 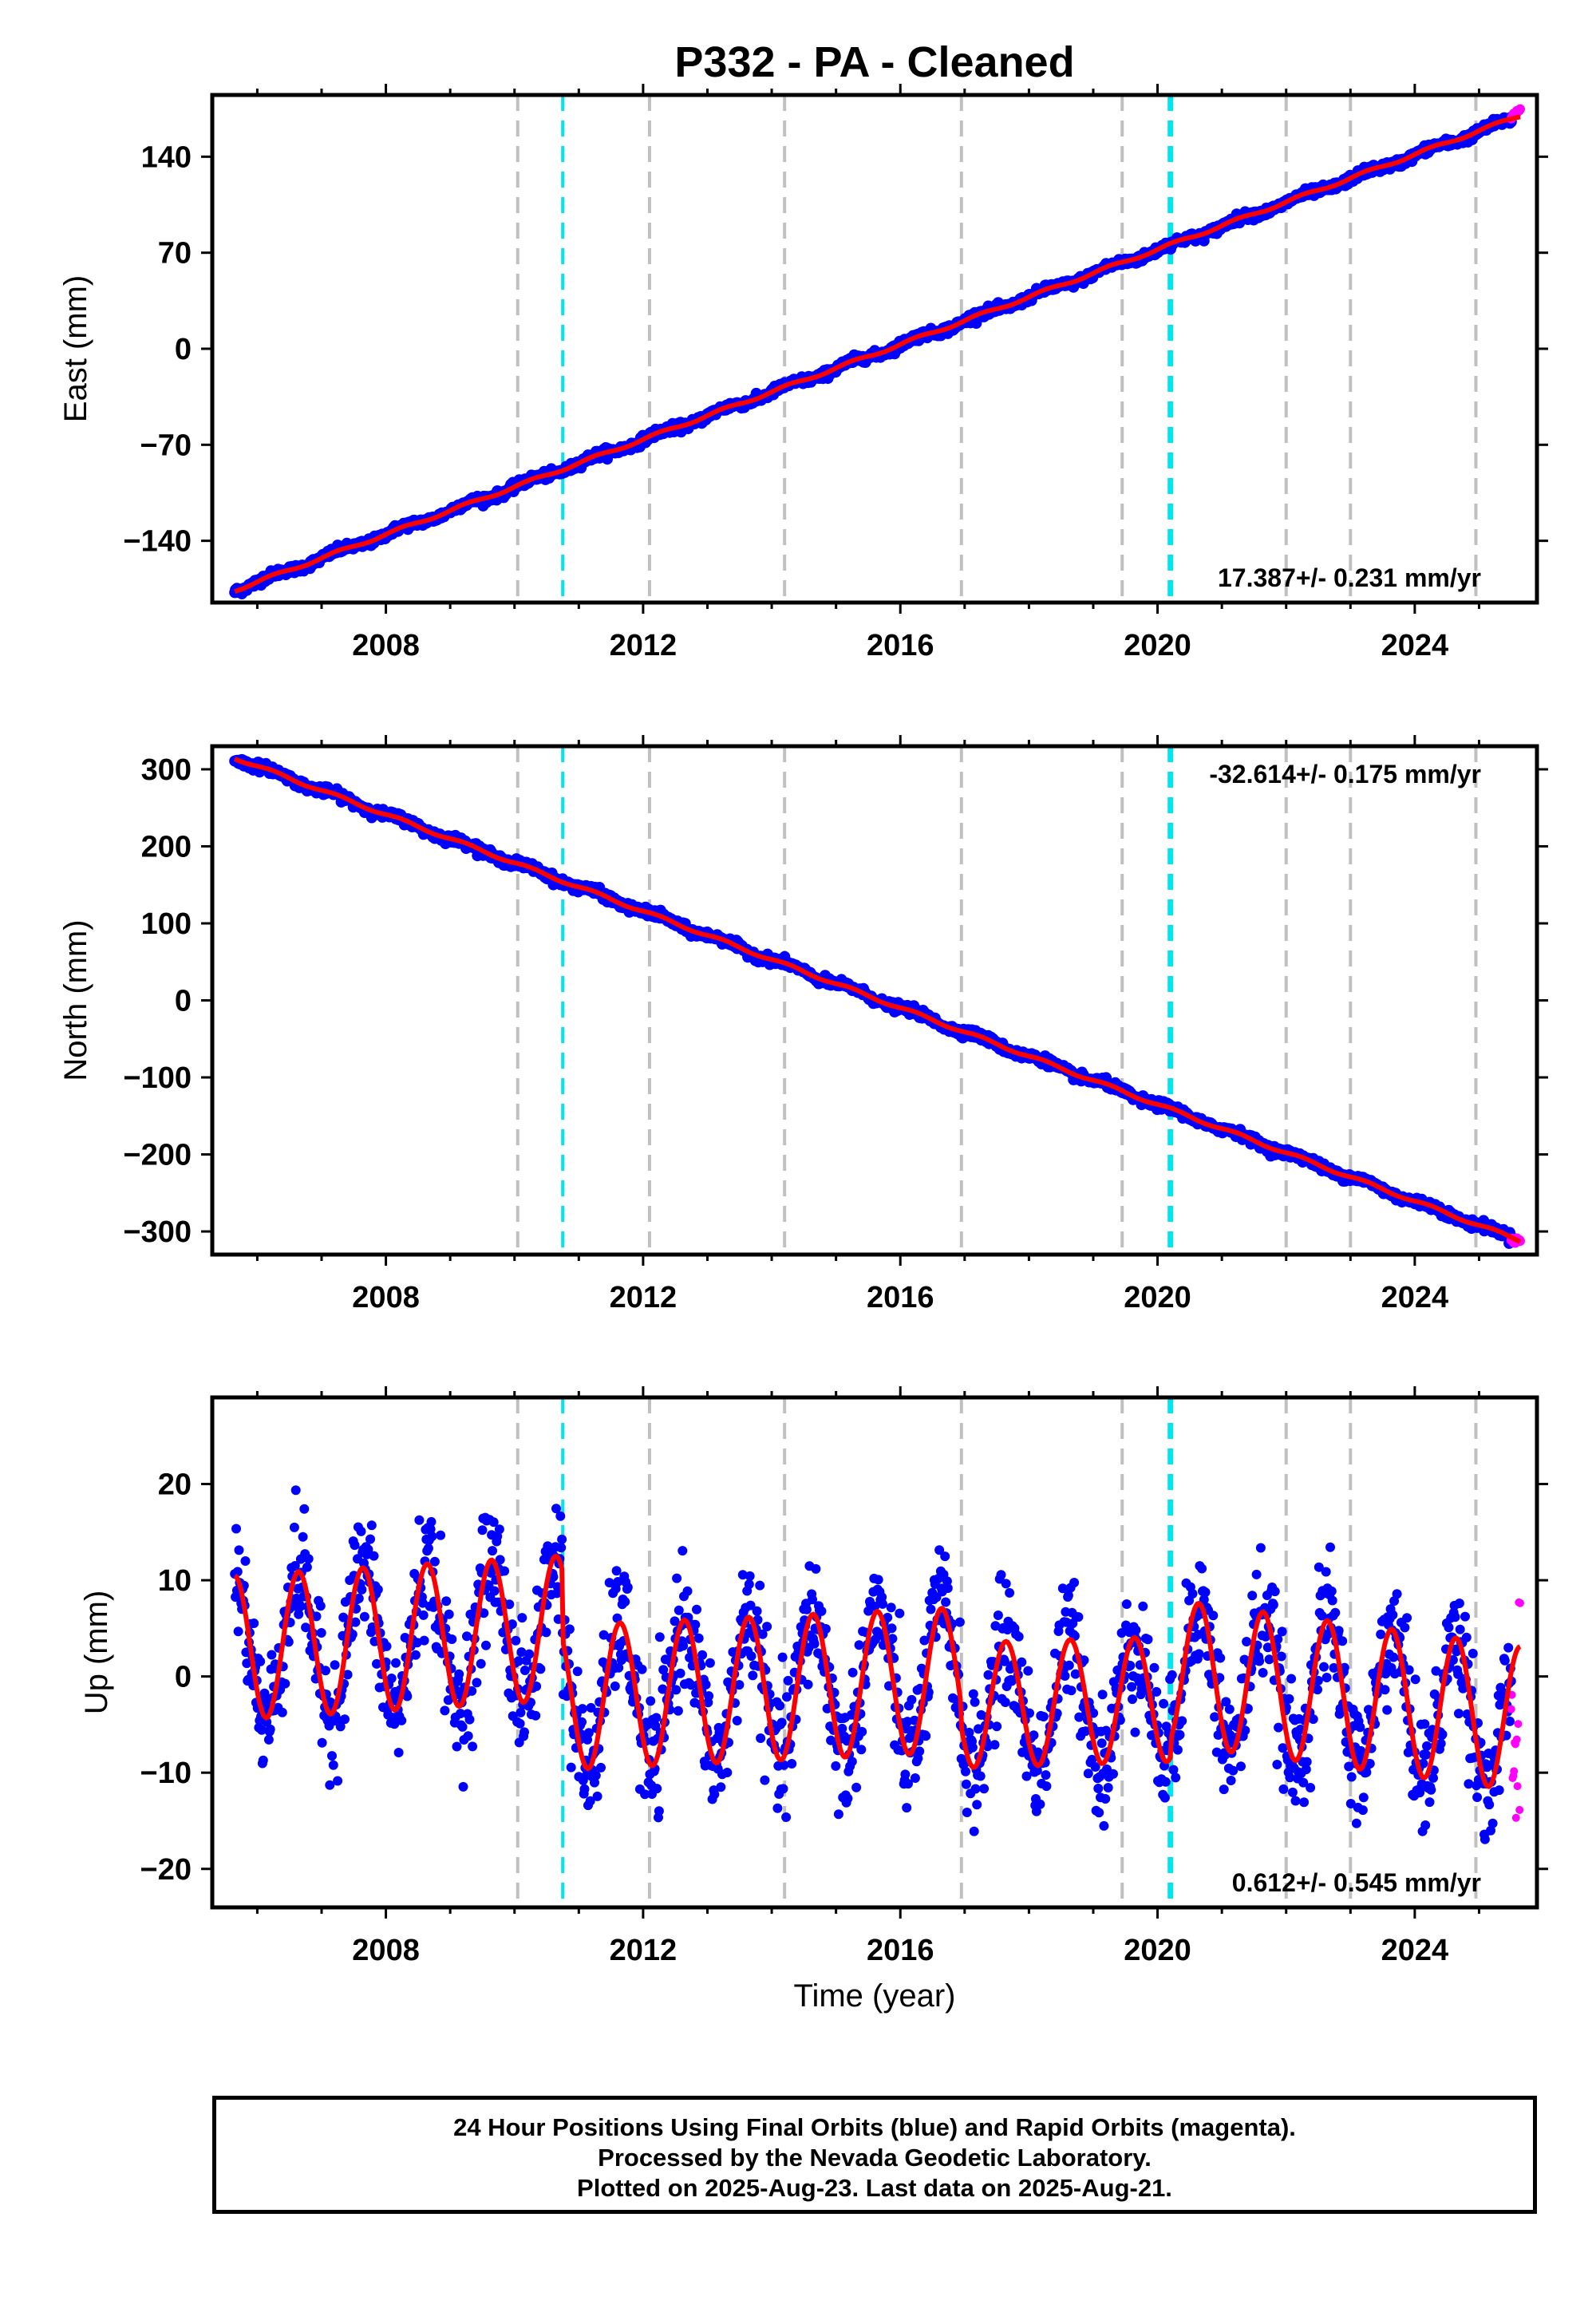 I want to click on x-tick-label: 2016, so click(x=900, y=645).